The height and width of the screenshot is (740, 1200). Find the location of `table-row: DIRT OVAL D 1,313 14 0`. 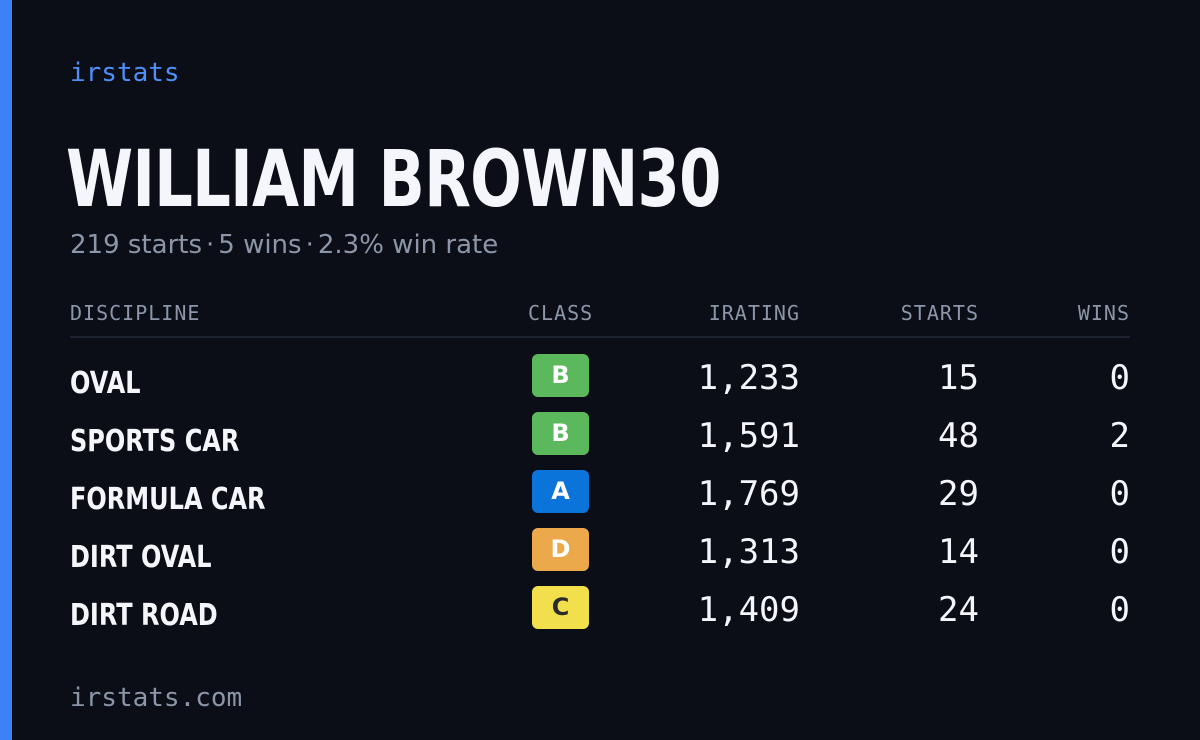

table-row: DIRT OVAL D 1,313 14 0 is located at coordinates (600, 557).